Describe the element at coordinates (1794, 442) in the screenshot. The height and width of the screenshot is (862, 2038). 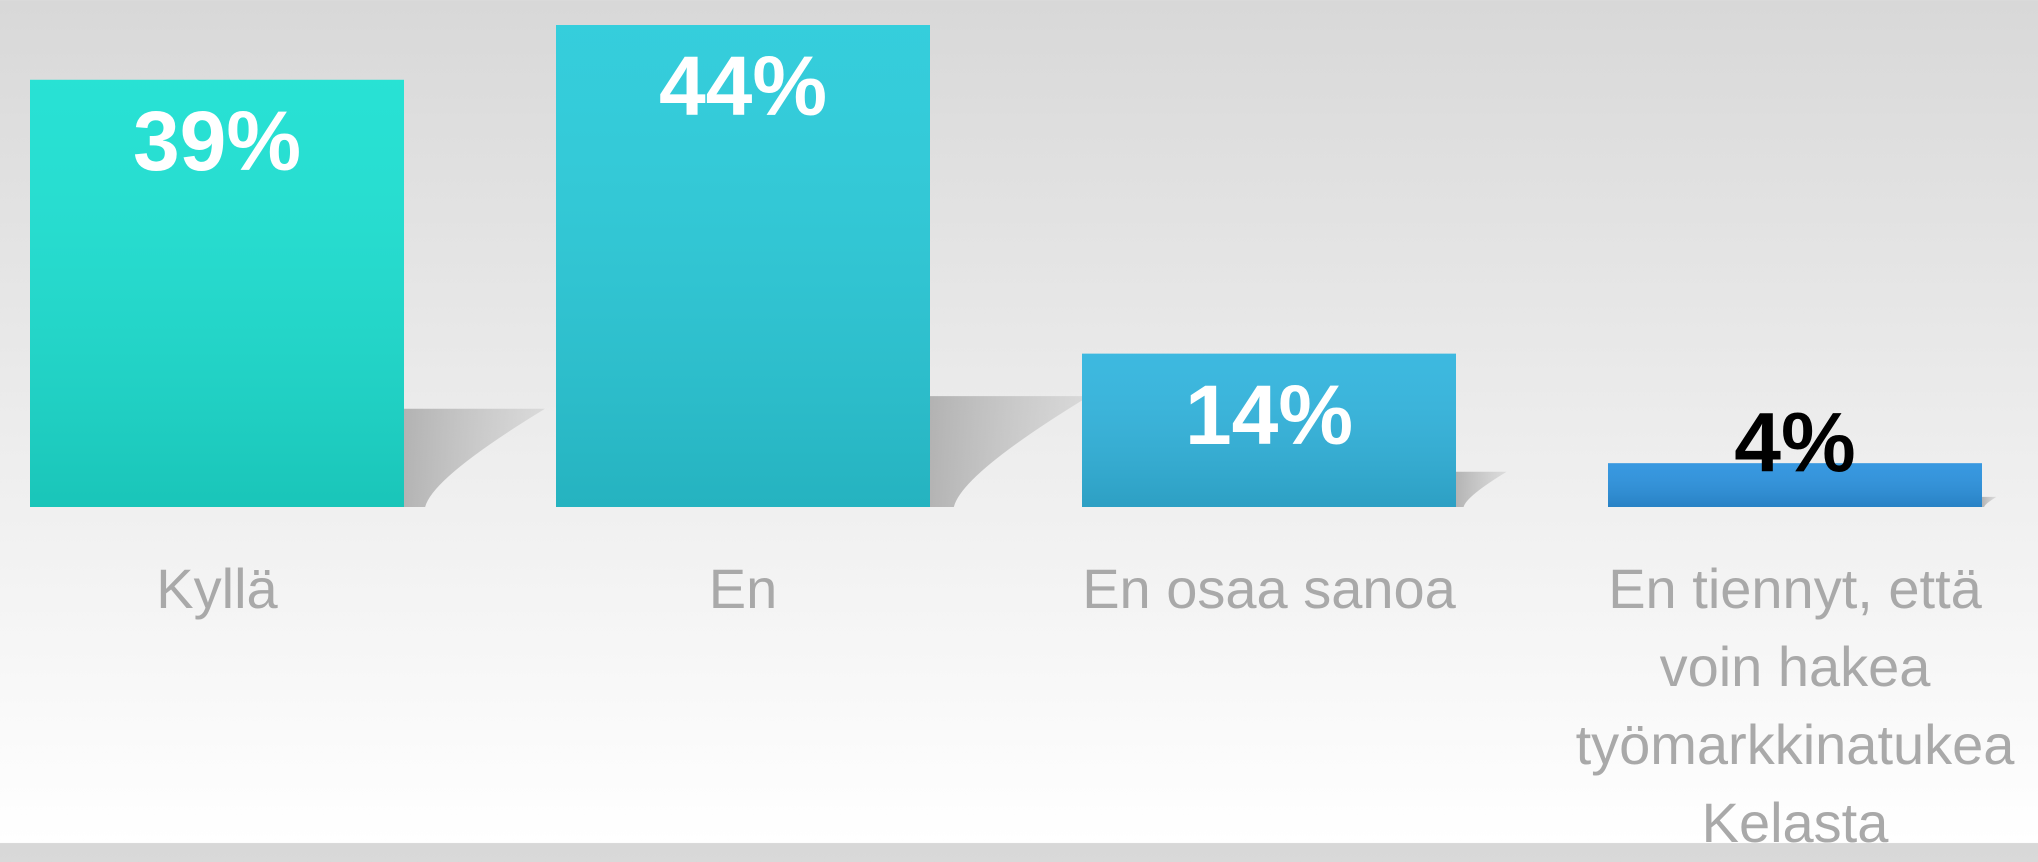
I see `value-label: 4%` at that location.